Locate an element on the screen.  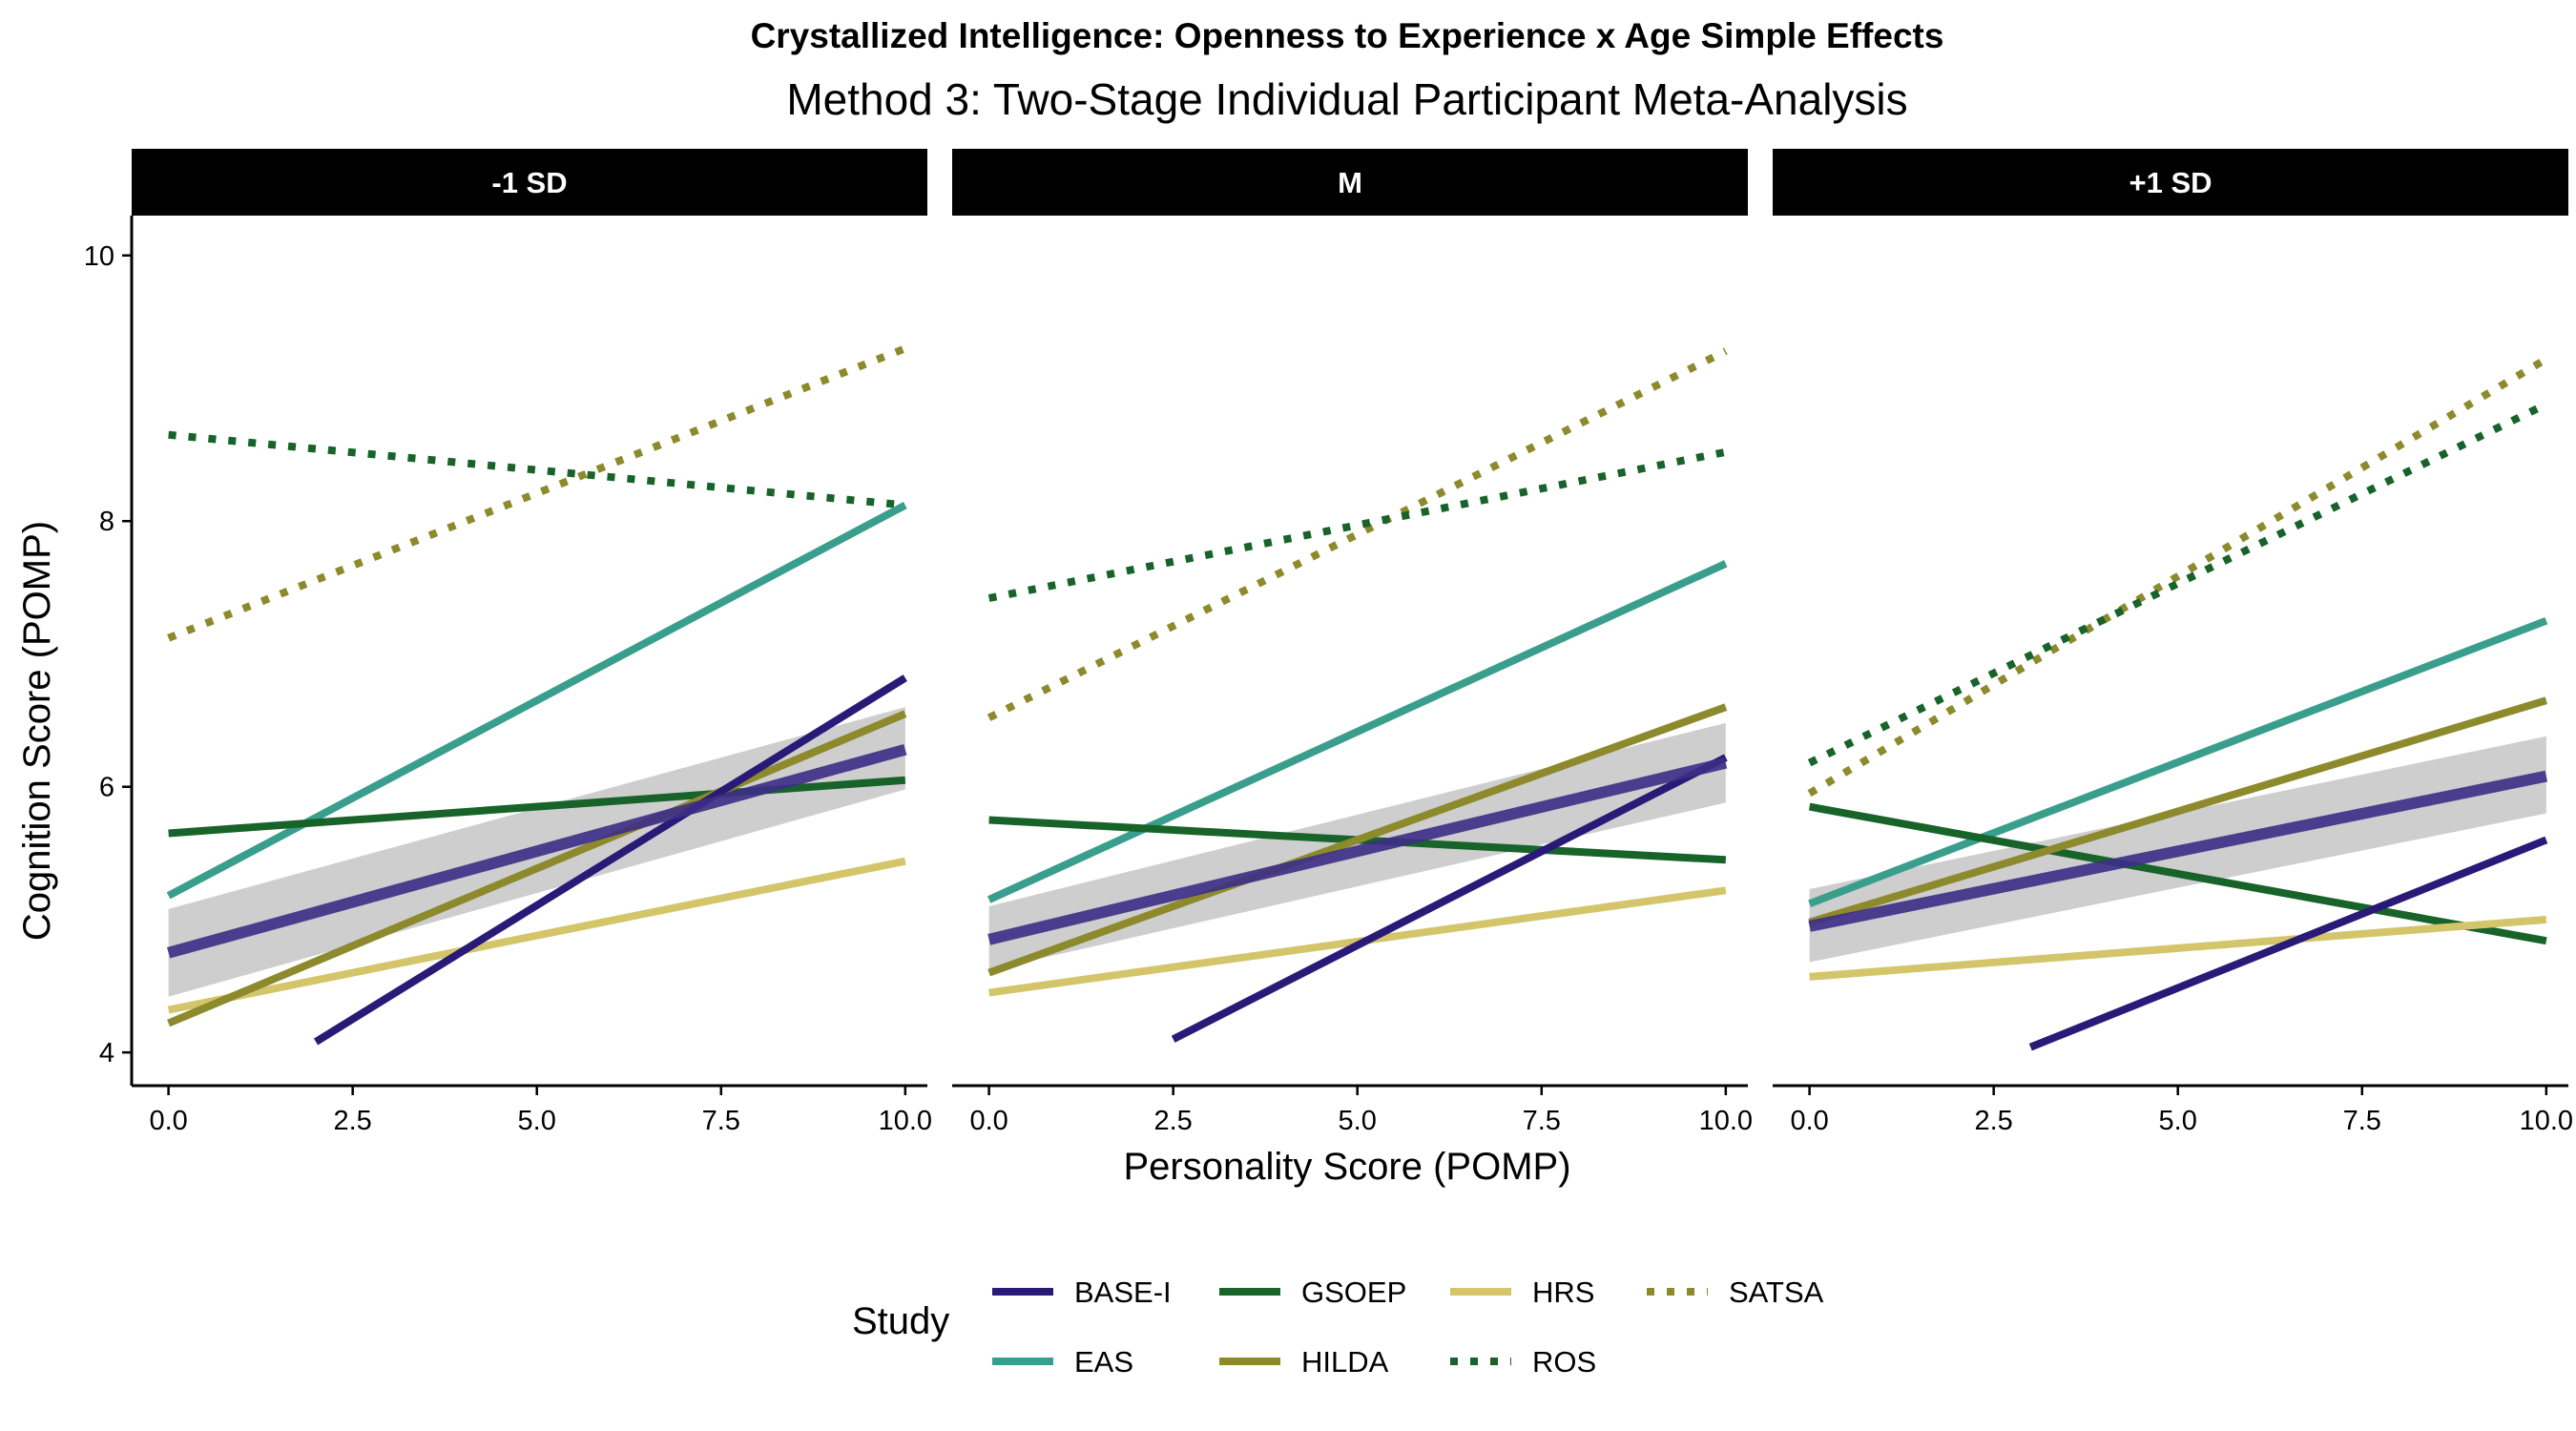
y-axis-title: Cognition Score (POMP) is located at coordinates (37, 731).